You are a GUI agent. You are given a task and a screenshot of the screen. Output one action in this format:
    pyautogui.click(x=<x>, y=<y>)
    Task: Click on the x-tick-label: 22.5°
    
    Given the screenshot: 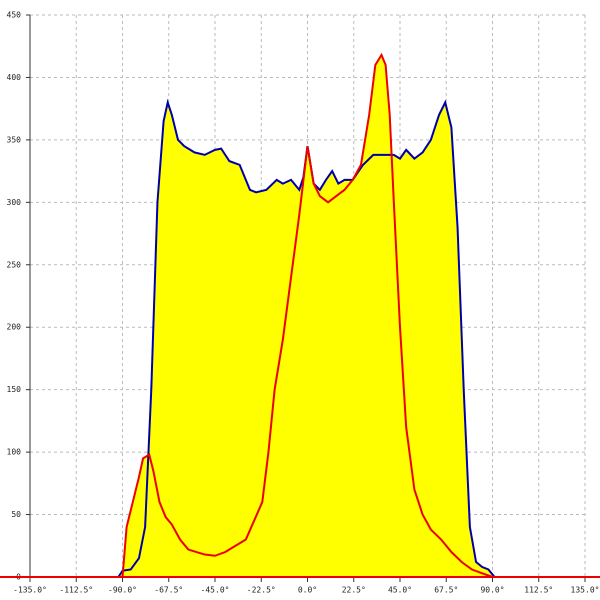 What is the action you would take?
    pyautogui.click(x=354, y=590)
    